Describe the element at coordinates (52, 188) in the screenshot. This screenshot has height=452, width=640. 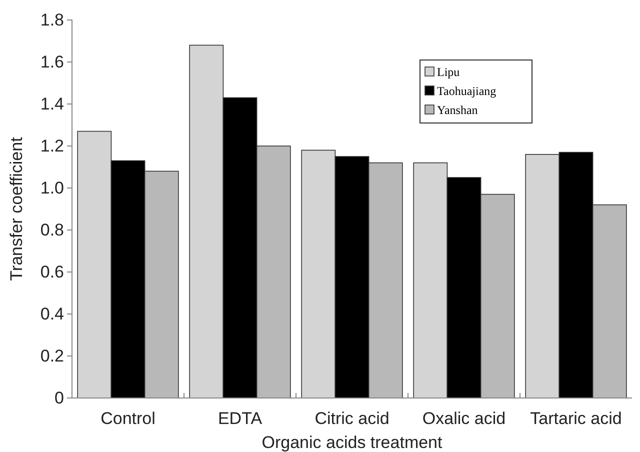
I see `y-tick-label: 1.0` at that location.